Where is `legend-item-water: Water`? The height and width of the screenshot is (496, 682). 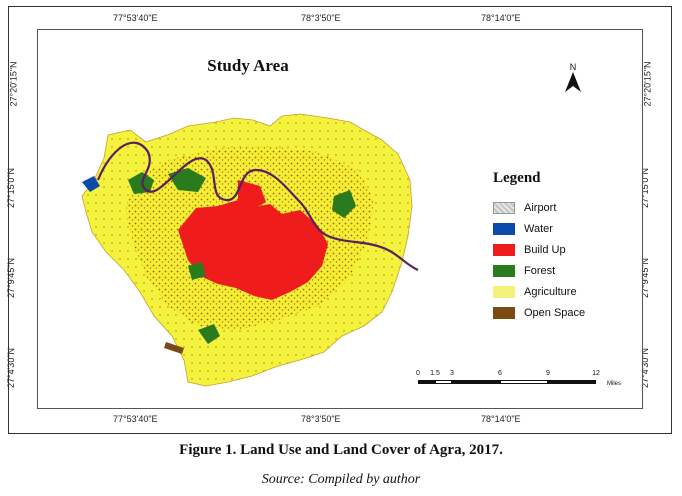
legend-item-water: Water is located at coordinates (539, 228).